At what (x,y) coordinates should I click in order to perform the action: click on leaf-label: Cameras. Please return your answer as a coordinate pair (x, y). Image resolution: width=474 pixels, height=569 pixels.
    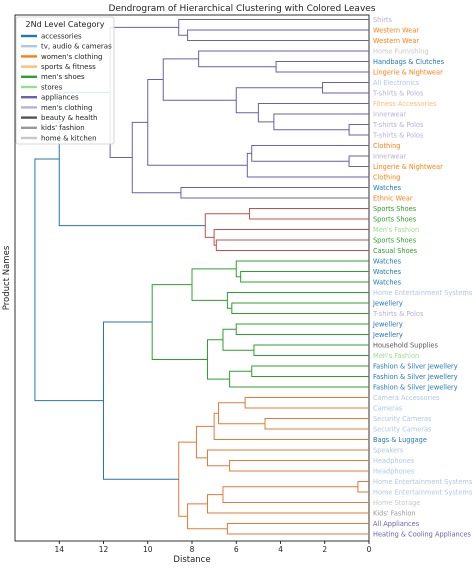
    Looking at the image, I should click on (388, 408).